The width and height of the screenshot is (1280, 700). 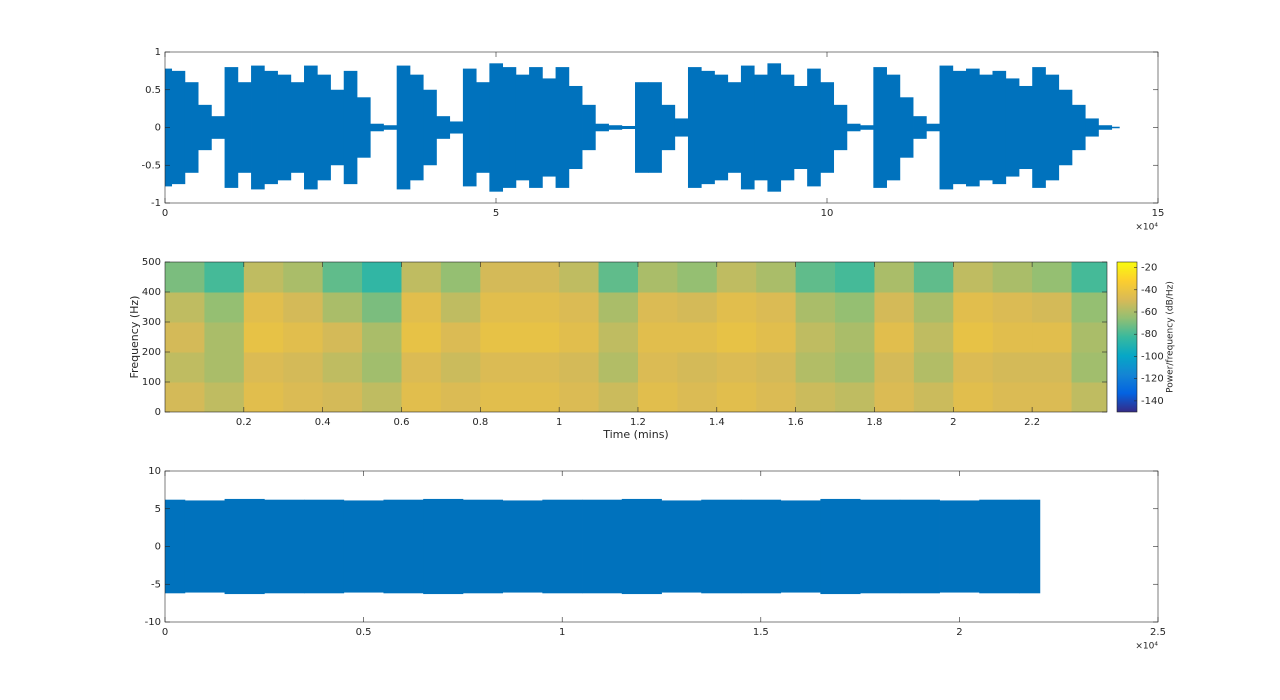 I want to click on colorbar-tick-label: -20, so click(x=1149, y=268).